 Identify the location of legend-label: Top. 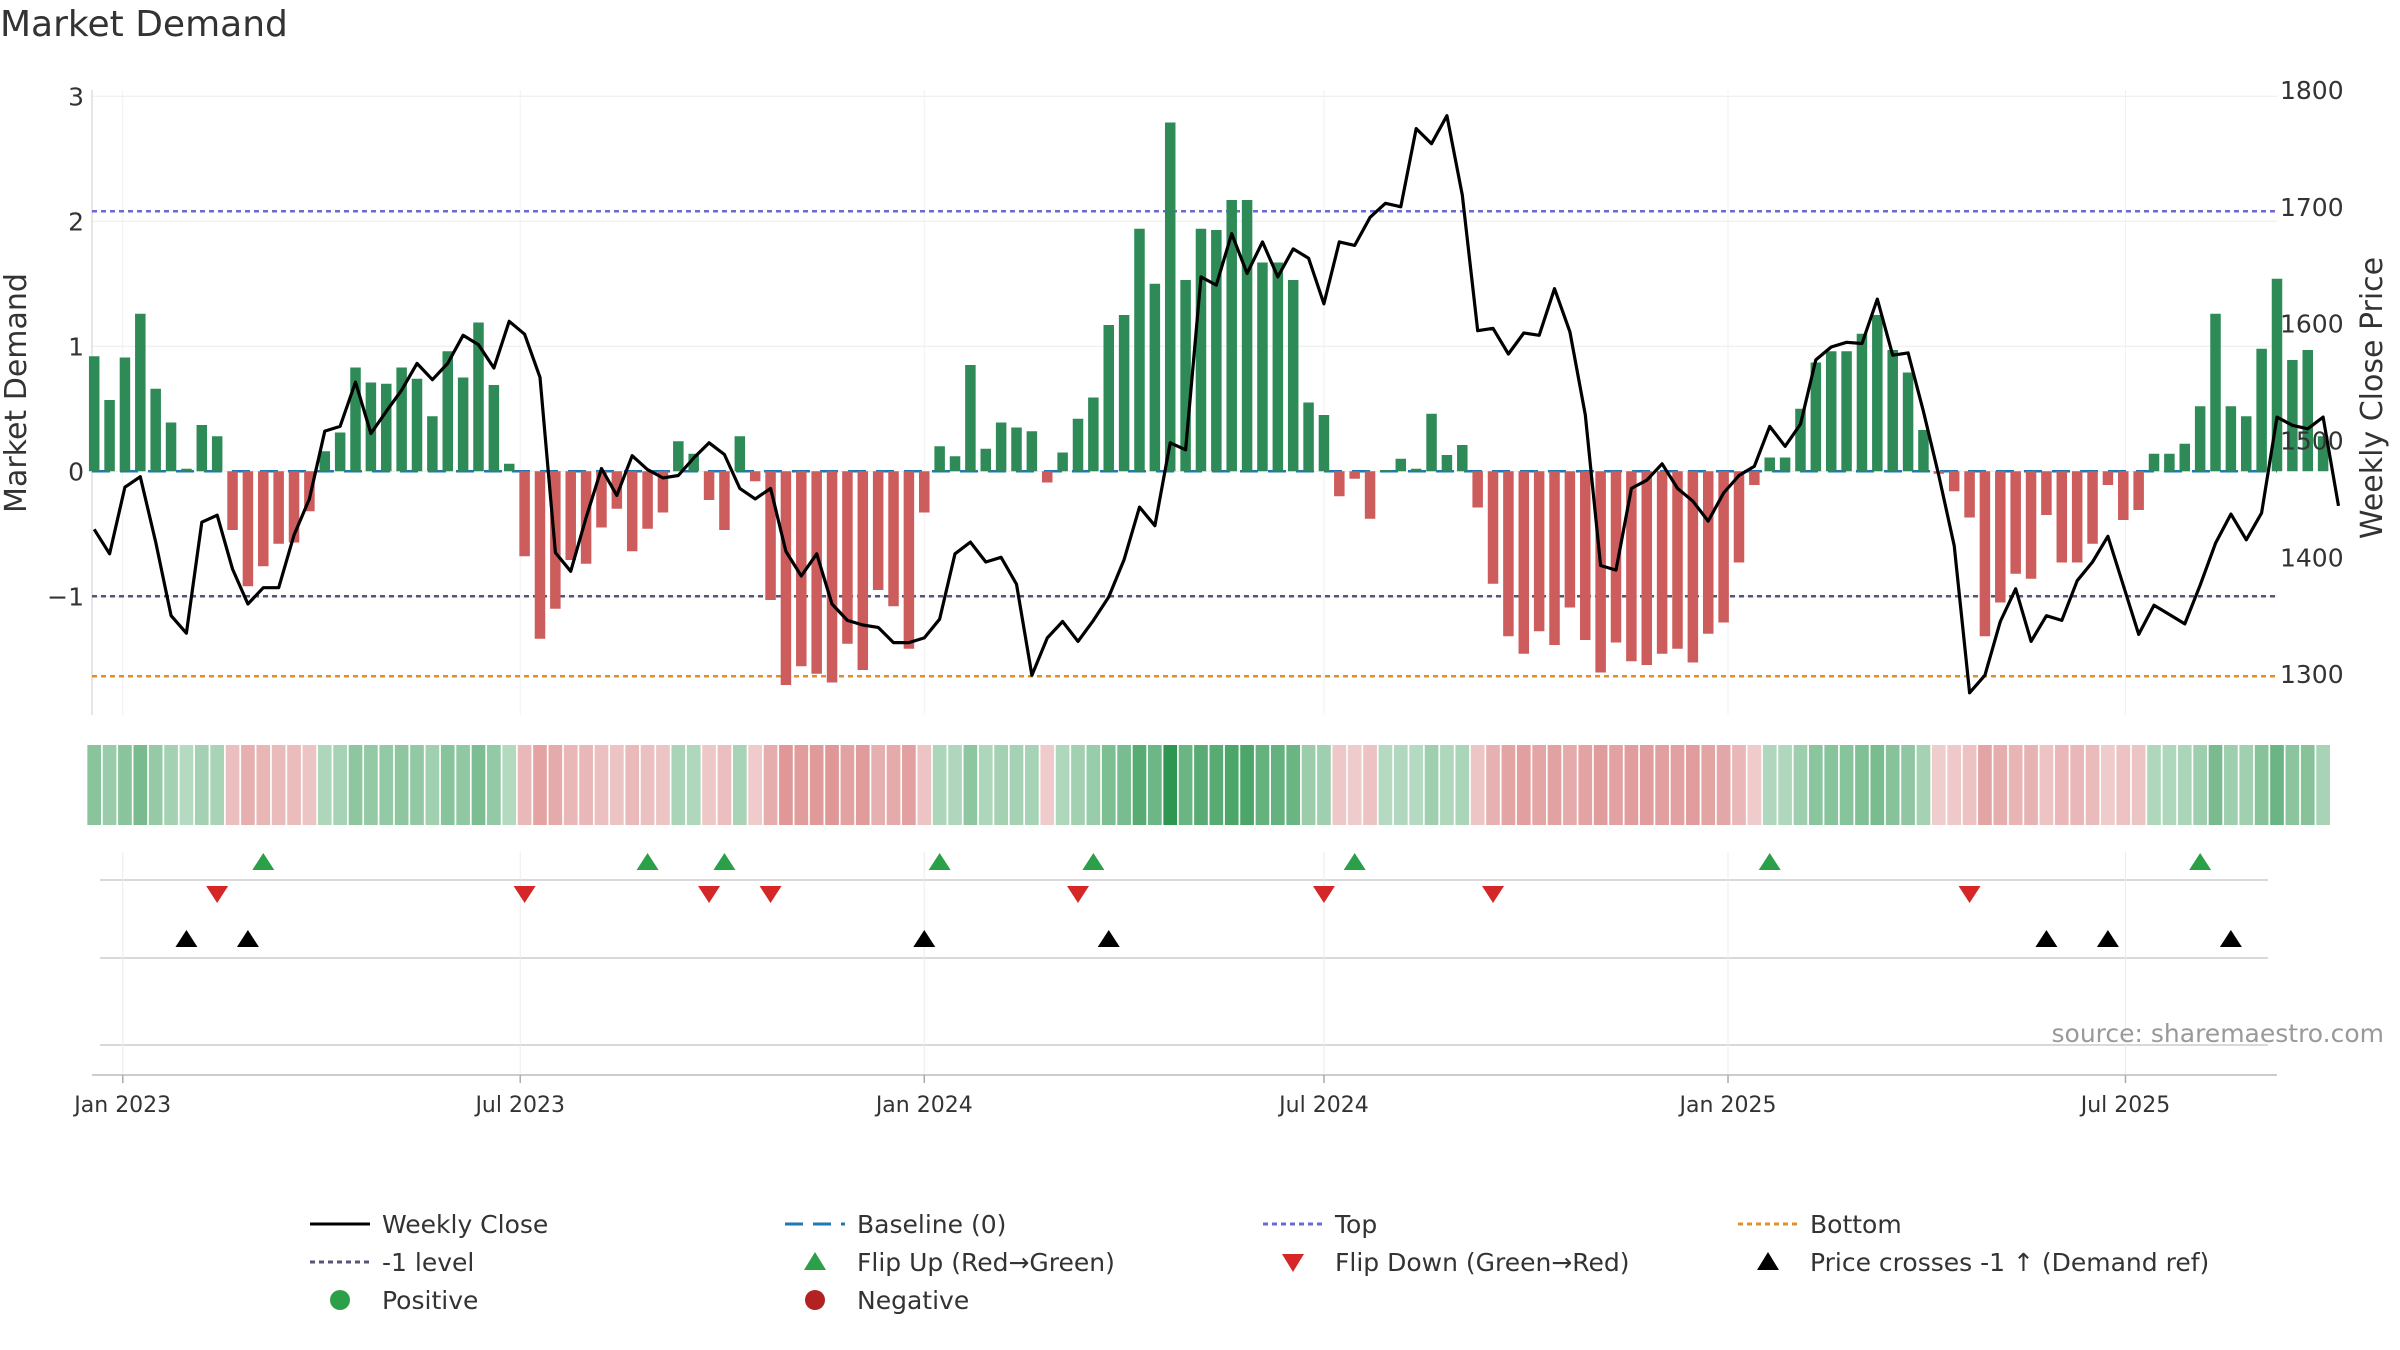
(1355, 1224).